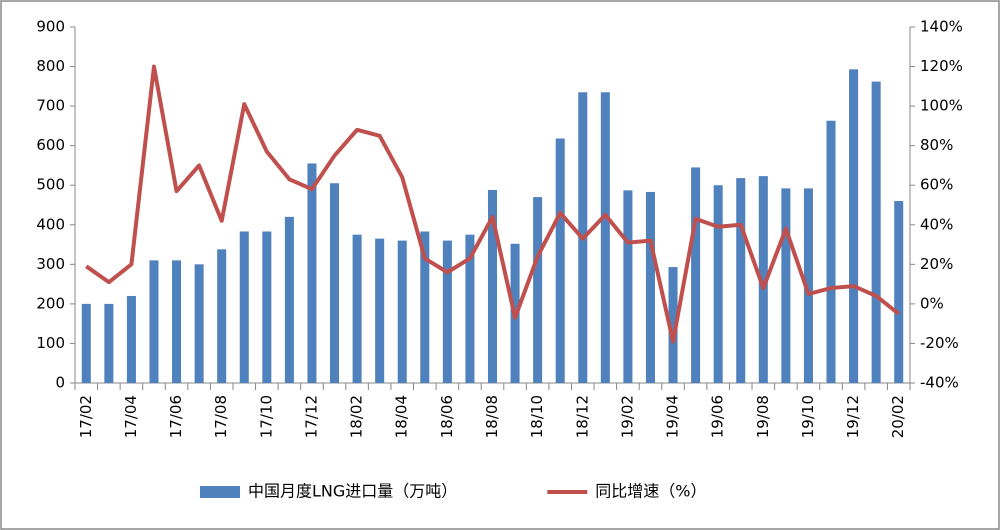  I want to click on x-tick-label: 17/12, so click(311, 416).